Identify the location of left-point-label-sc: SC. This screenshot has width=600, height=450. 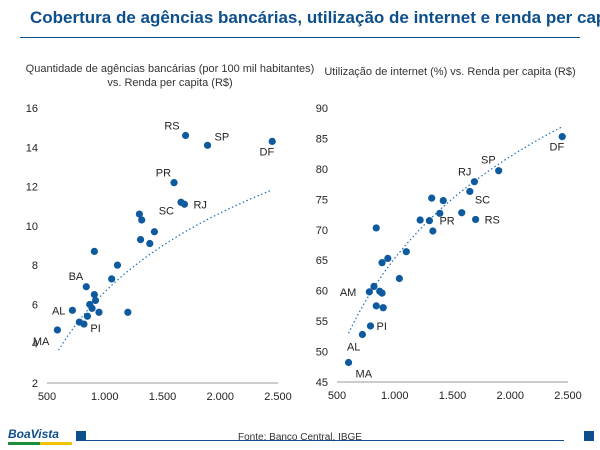
(166, 211).